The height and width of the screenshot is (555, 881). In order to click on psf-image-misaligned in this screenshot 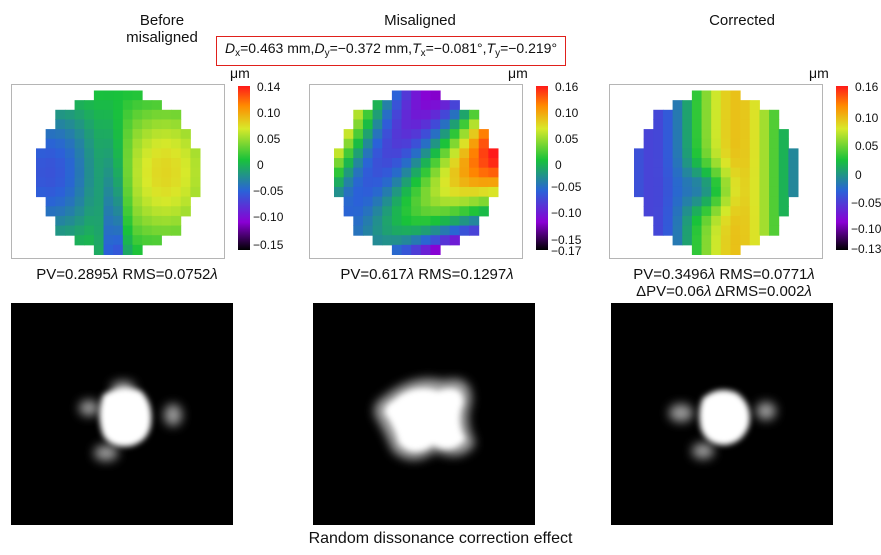, I will do `click(424, 414)`.